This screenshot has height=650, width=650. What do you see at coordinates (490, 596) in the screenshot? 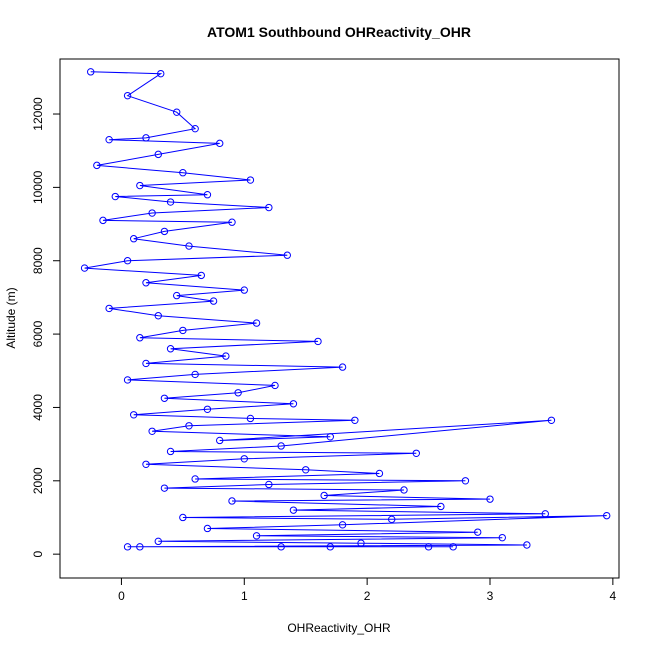
I see `x-tick-label: 3` at bounding box center [490, 596].